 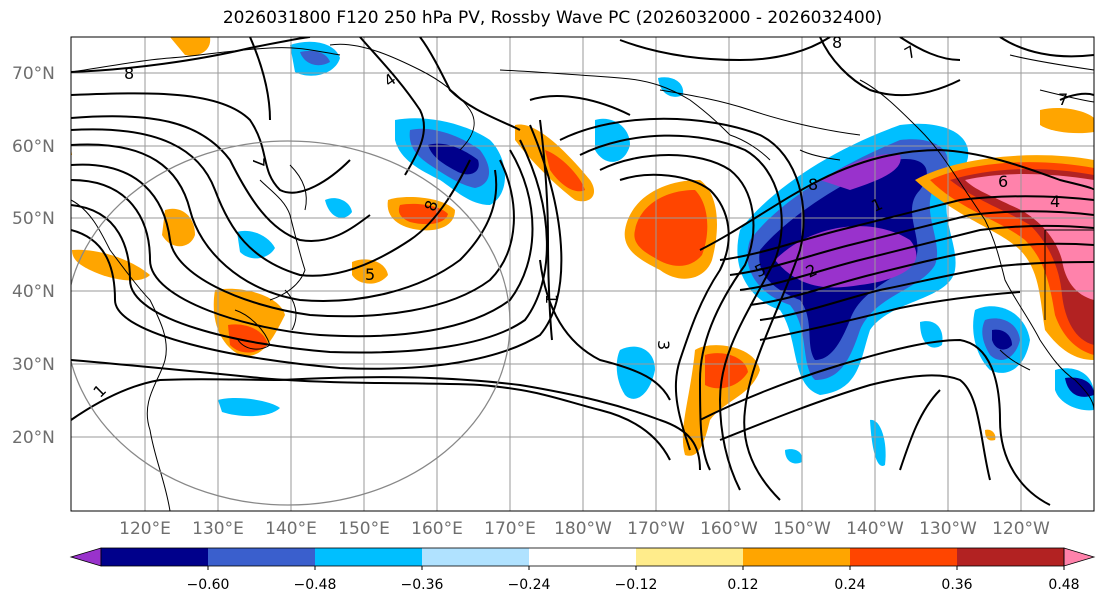 What do you see at coordinates (1021, 529) in the screenshot?
I see `lon-label: 120°W` at bounding box center [1021, 529].